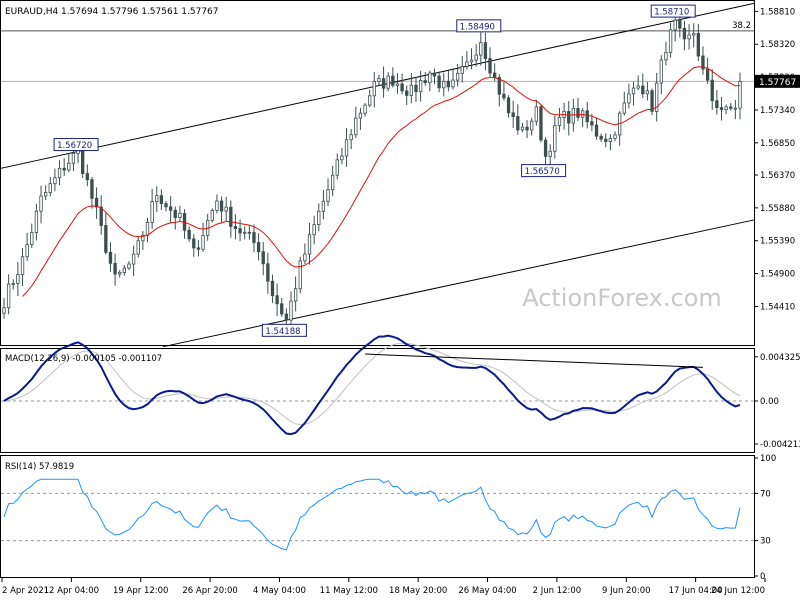 Image resolution: width=800 pixels, height=600 pixels. Describe the element at coordinates (349, 591) in the screenshot. I see `time-tick-label: 11 May 12:00` at that location.